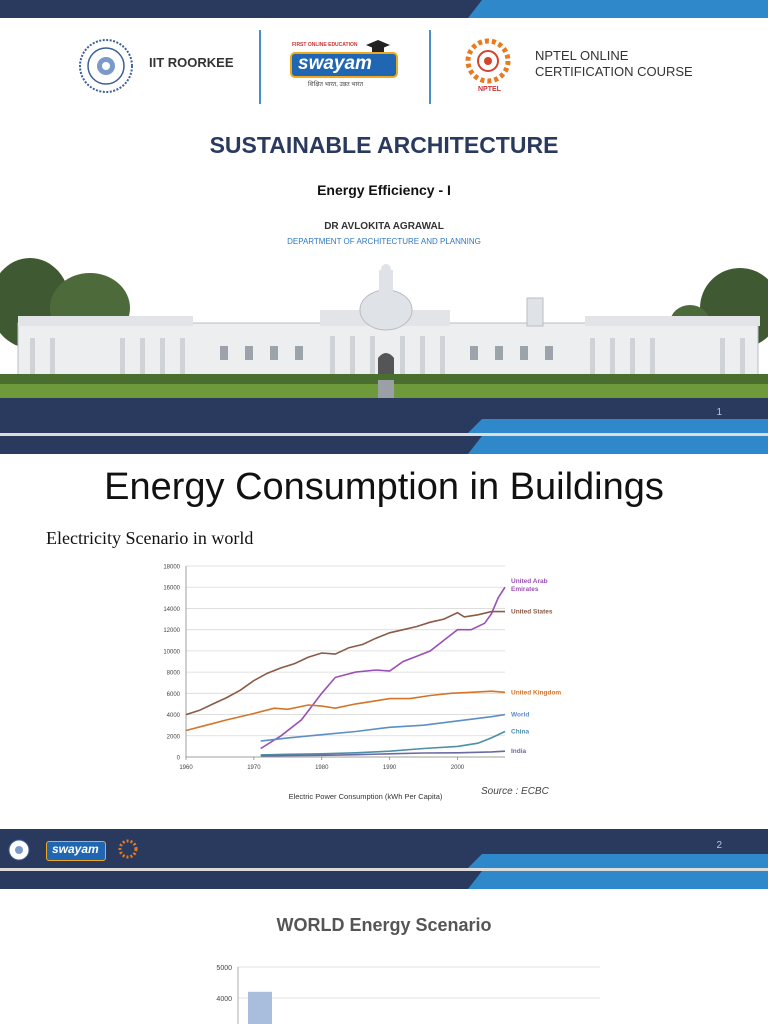  What do you see at coordinates (186, 768) in the screenshot?
I see `x-tick-label: 1960` at bounding box center [186, 768].